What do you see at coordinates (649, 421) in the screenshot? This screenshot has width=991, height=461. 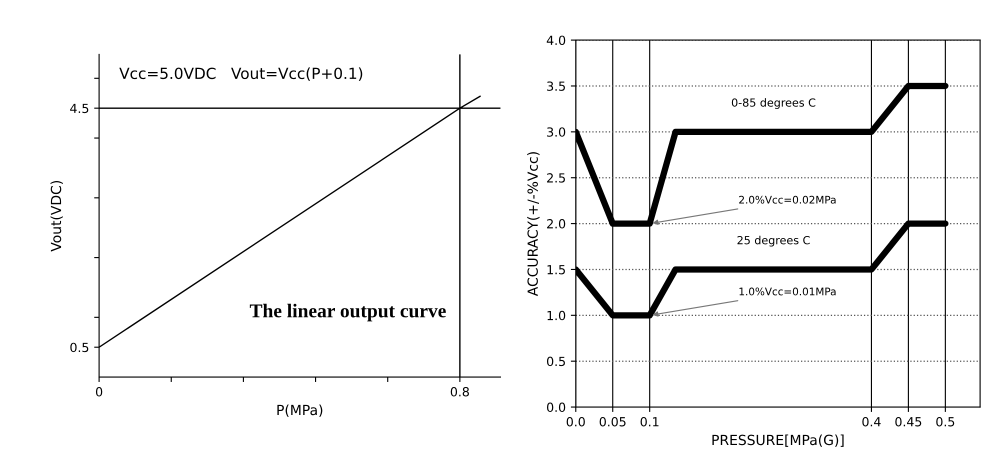 I see `x-tick-label: 0.1` at bounding box center [649, 421].